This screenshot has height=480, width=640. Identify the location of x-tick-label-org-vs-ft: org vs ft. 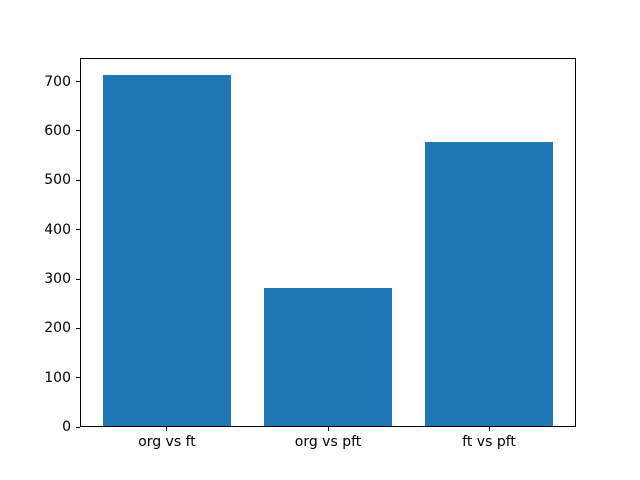
(167, 442).